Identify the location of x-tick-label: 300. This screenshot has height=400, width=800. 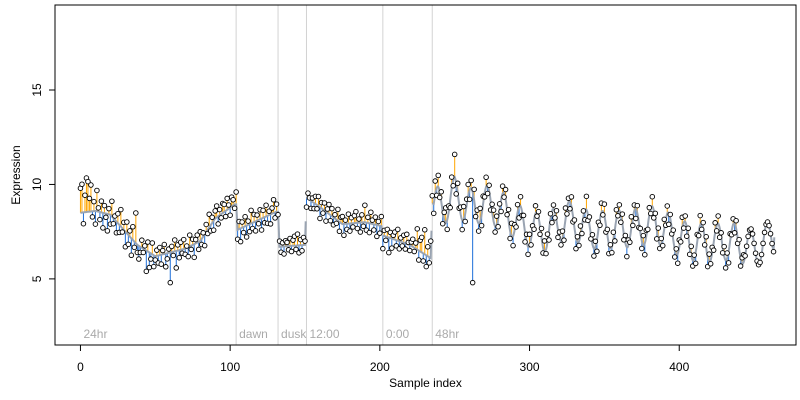
(530, 367).